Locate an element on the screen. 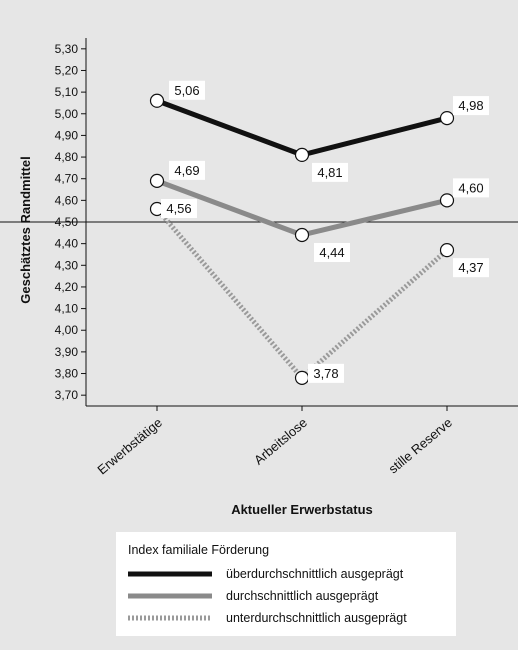 The width and height of the screenshot is (518, 650). data-label: 4,44 is located at coordinates (331, 252).